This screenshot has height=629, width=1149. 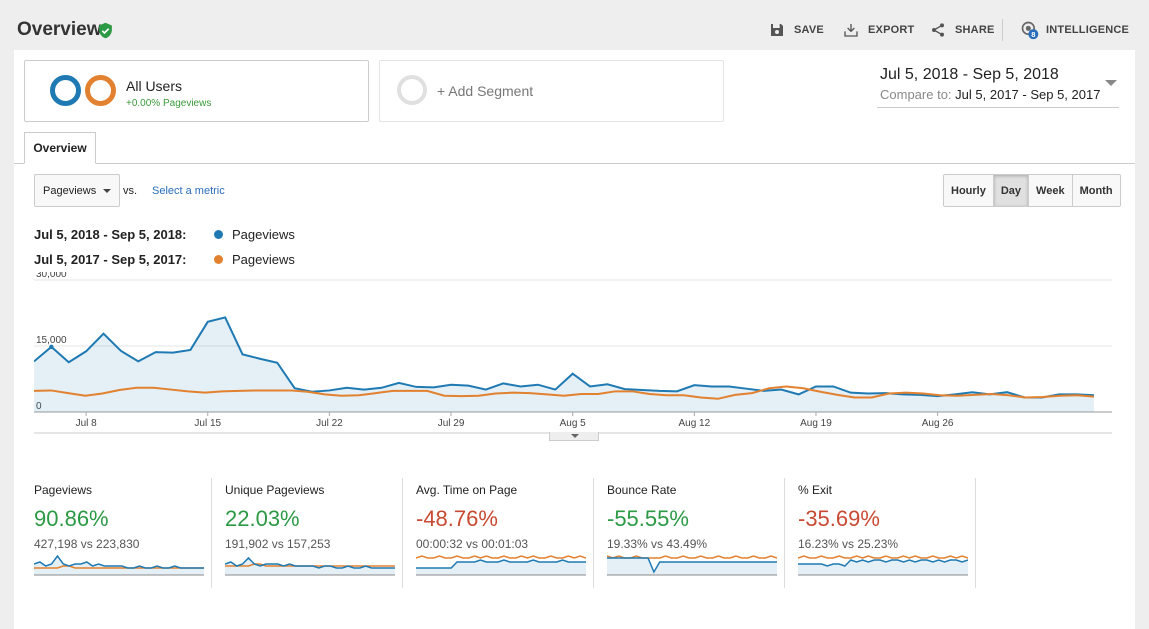 What do you see at coordinates (694, 423) in the screenshot?
I see `x-tick-label: Aug 12` at bounding box center [694, 423].